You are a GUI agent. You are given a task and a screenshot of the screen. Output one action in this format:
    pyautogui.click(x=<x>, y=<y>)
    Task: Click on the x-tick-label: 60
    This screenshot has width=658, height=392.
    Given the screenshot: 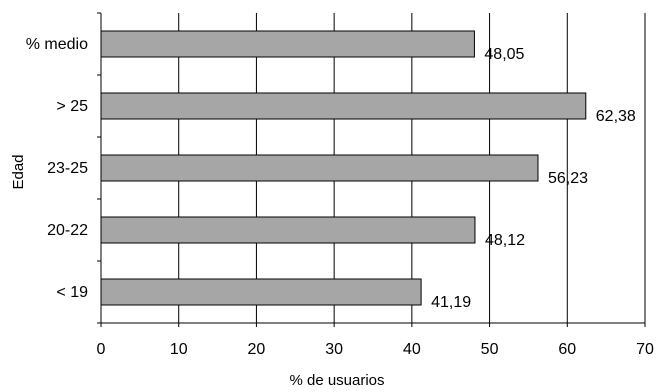 What is the action you would take?
    pyautogui.click(x=567, y=349)
    